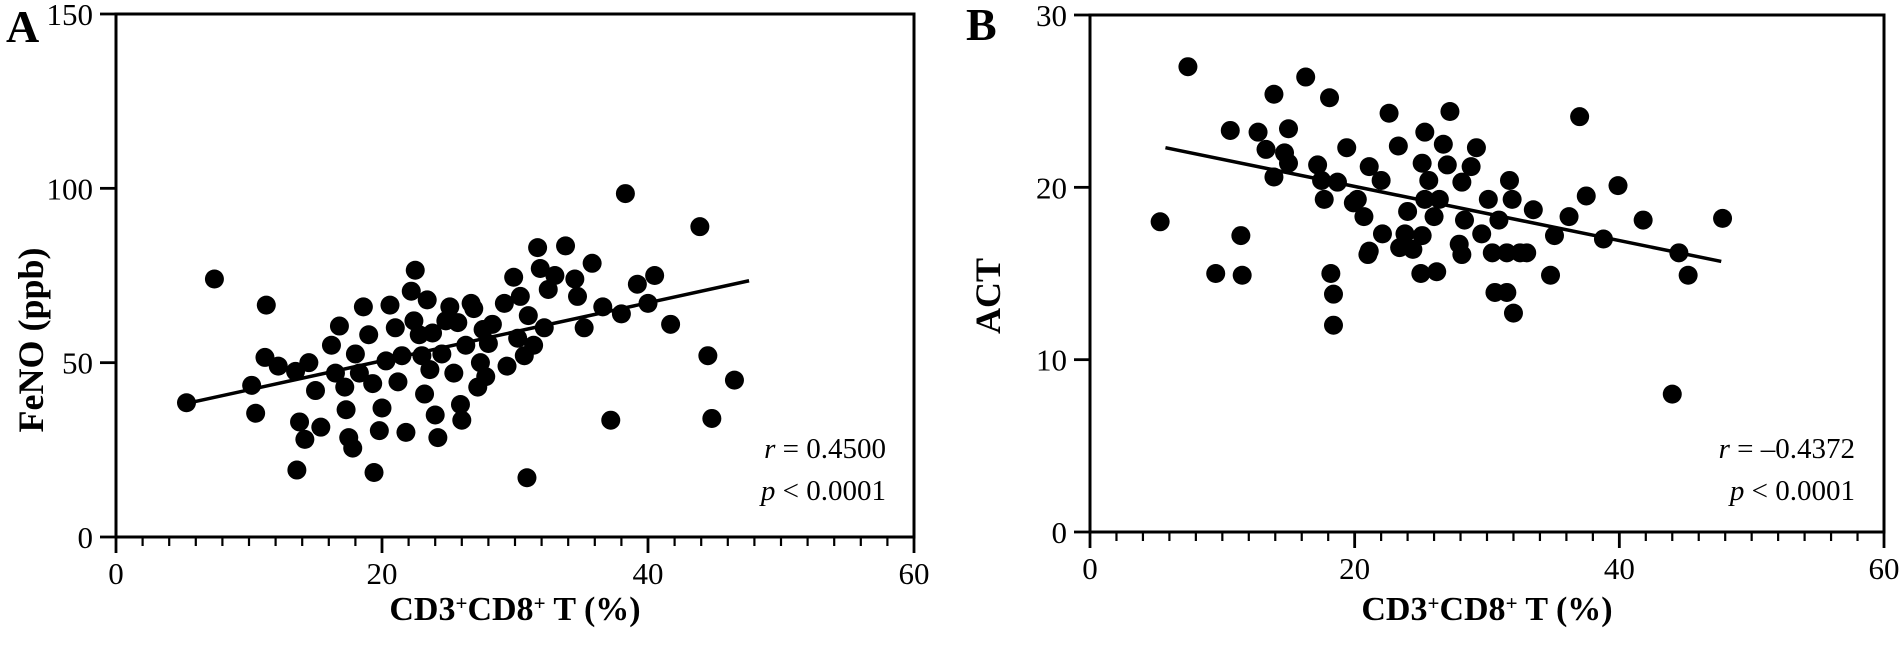  I want to click on y-tick-label: 20, so click(1051, 187).